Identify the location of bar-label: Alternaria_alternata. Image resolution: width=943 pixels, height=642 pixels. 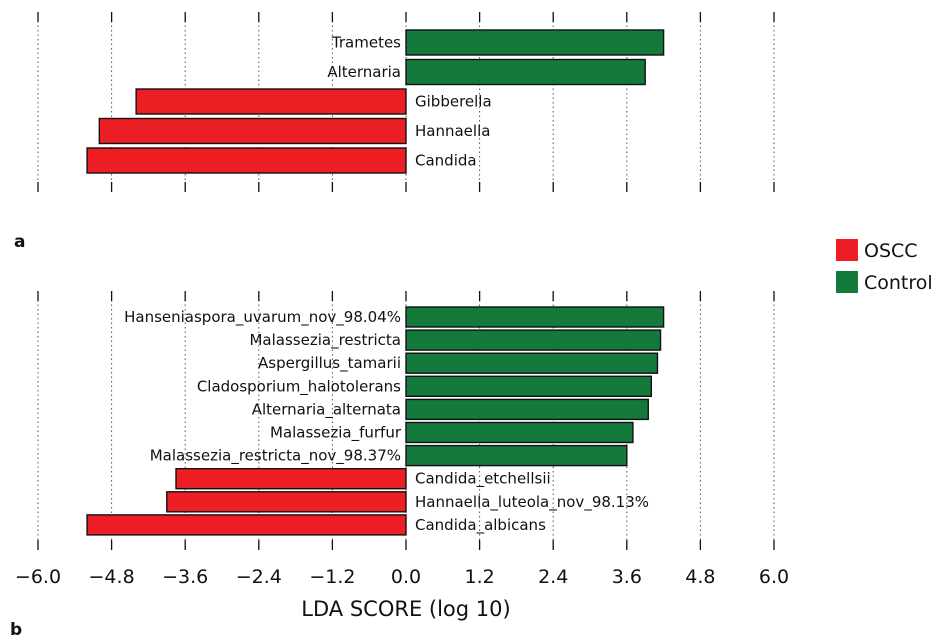
(326, 409).